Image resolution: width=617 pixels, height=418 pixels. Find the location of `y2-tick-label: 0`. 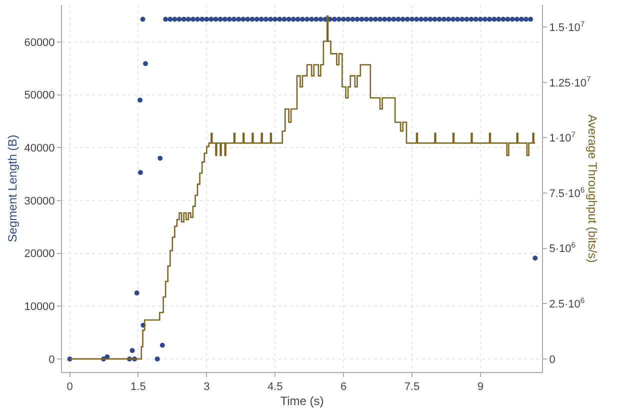

y2-tick-label: 0 is located at coordinates (552, 360).